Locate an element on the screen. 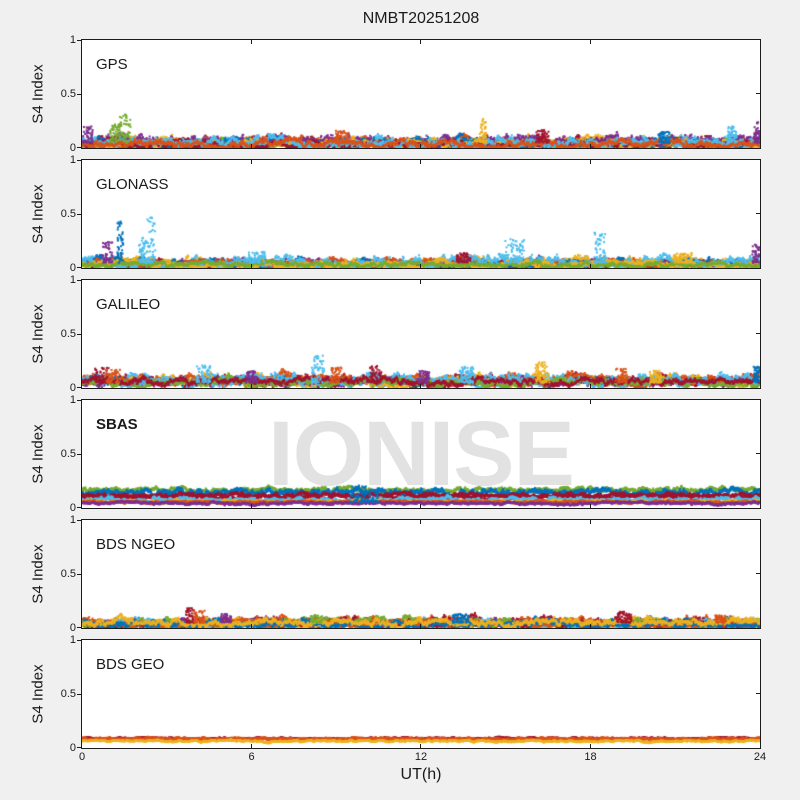 The width and height of the screenshot is (800, 800). figure-title: NMBT20251208 is located at coordinates (421, 18).